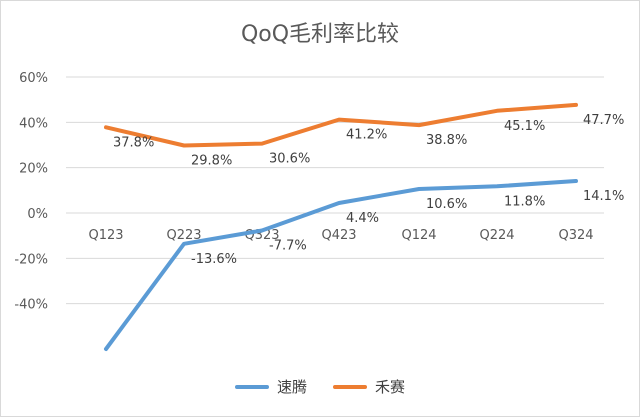 The width and height of the screenshot is (640, 417). I want to click on data-label: 41.2%, so click(366, 135).